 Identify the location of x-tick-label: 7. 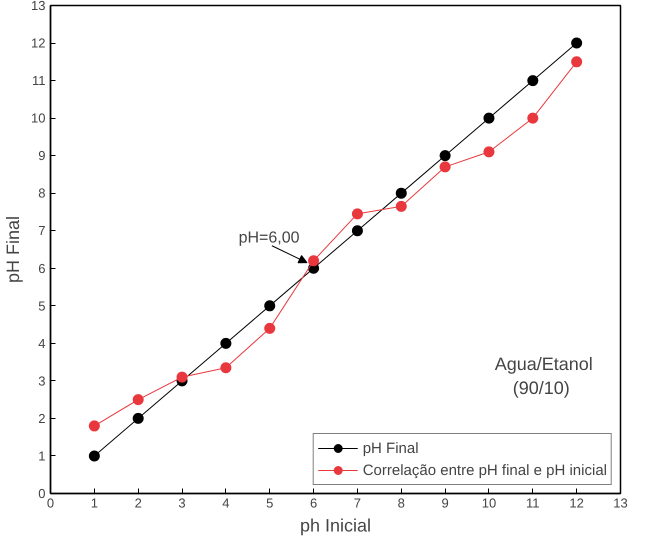
(358, 503).